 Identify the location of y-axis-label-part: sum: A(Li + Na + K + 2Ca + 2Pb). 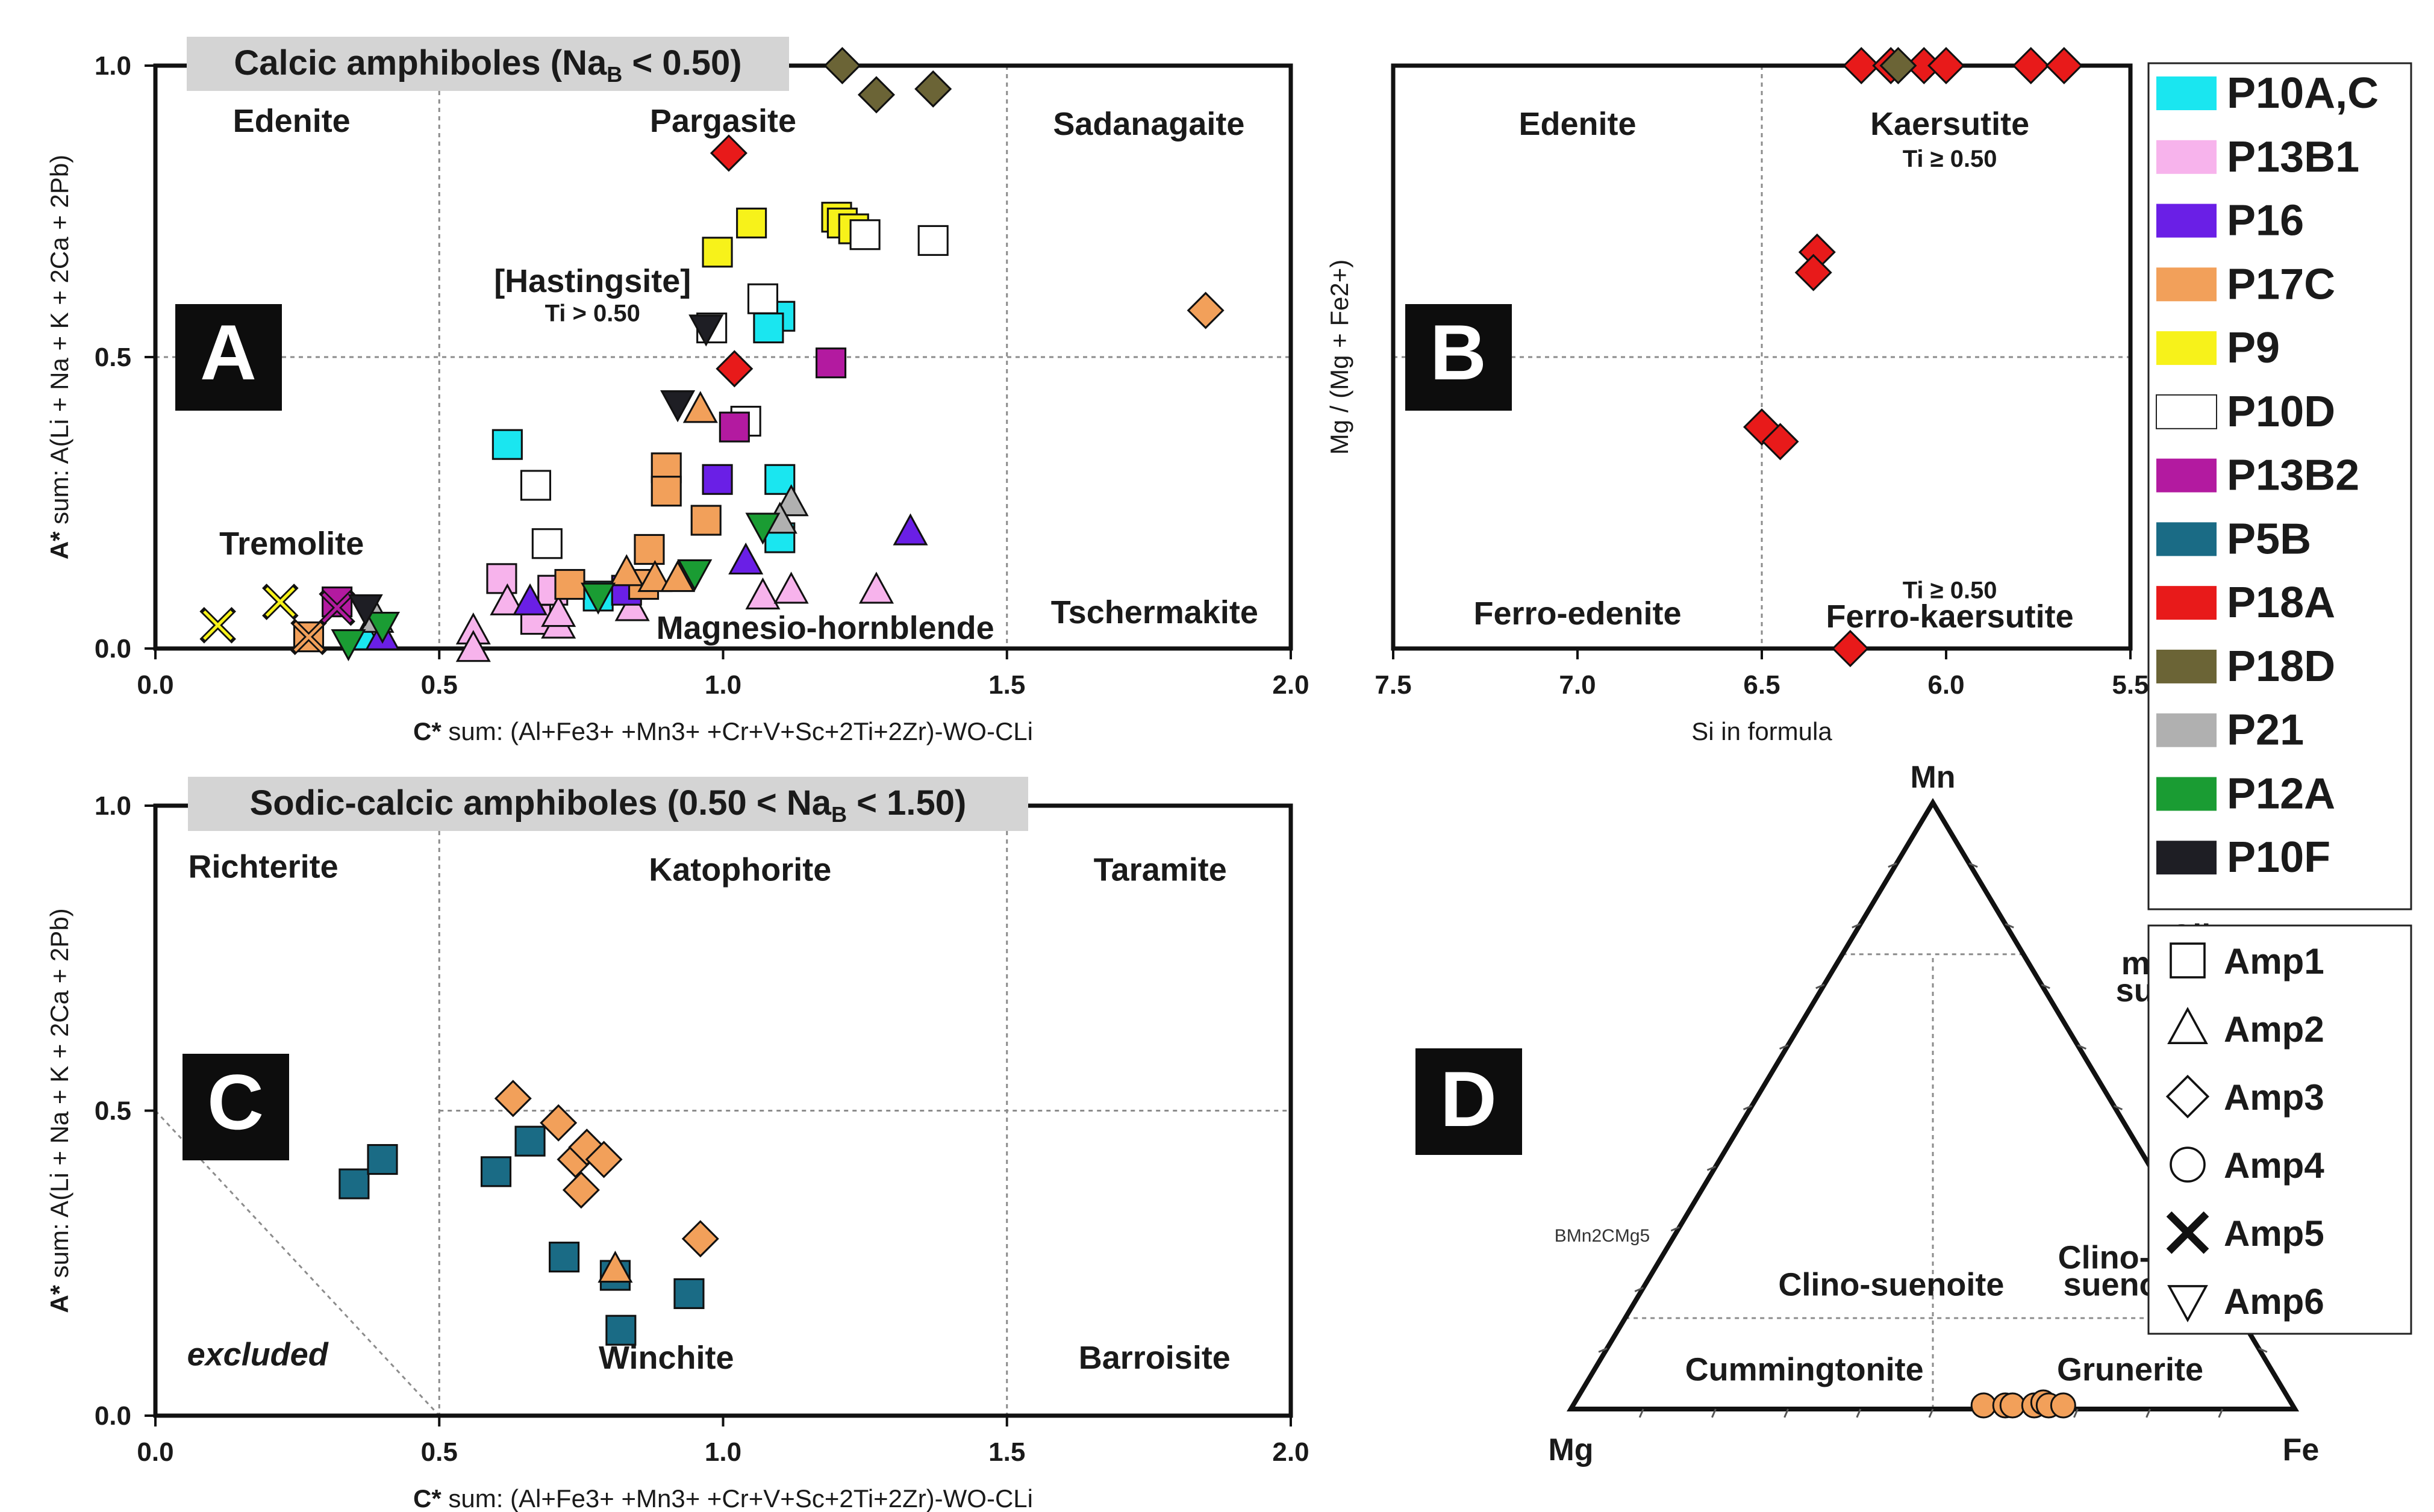
(59, 1097).